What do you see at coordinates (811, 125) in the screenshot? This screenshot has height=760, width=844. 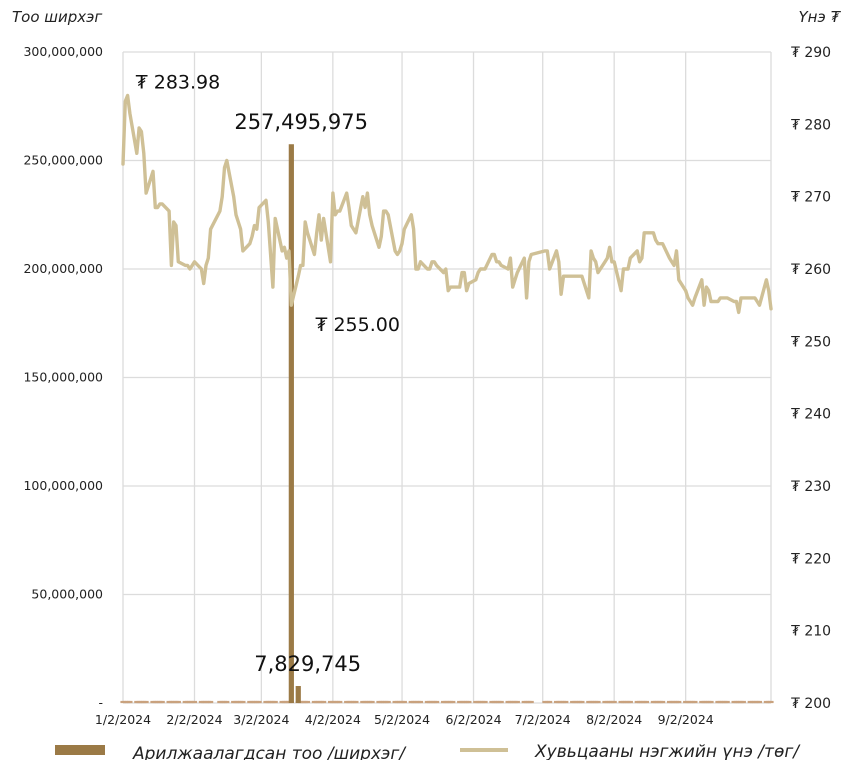 I see `y-right-tick-label: ₮ 280` at bounding box center [811, 125].